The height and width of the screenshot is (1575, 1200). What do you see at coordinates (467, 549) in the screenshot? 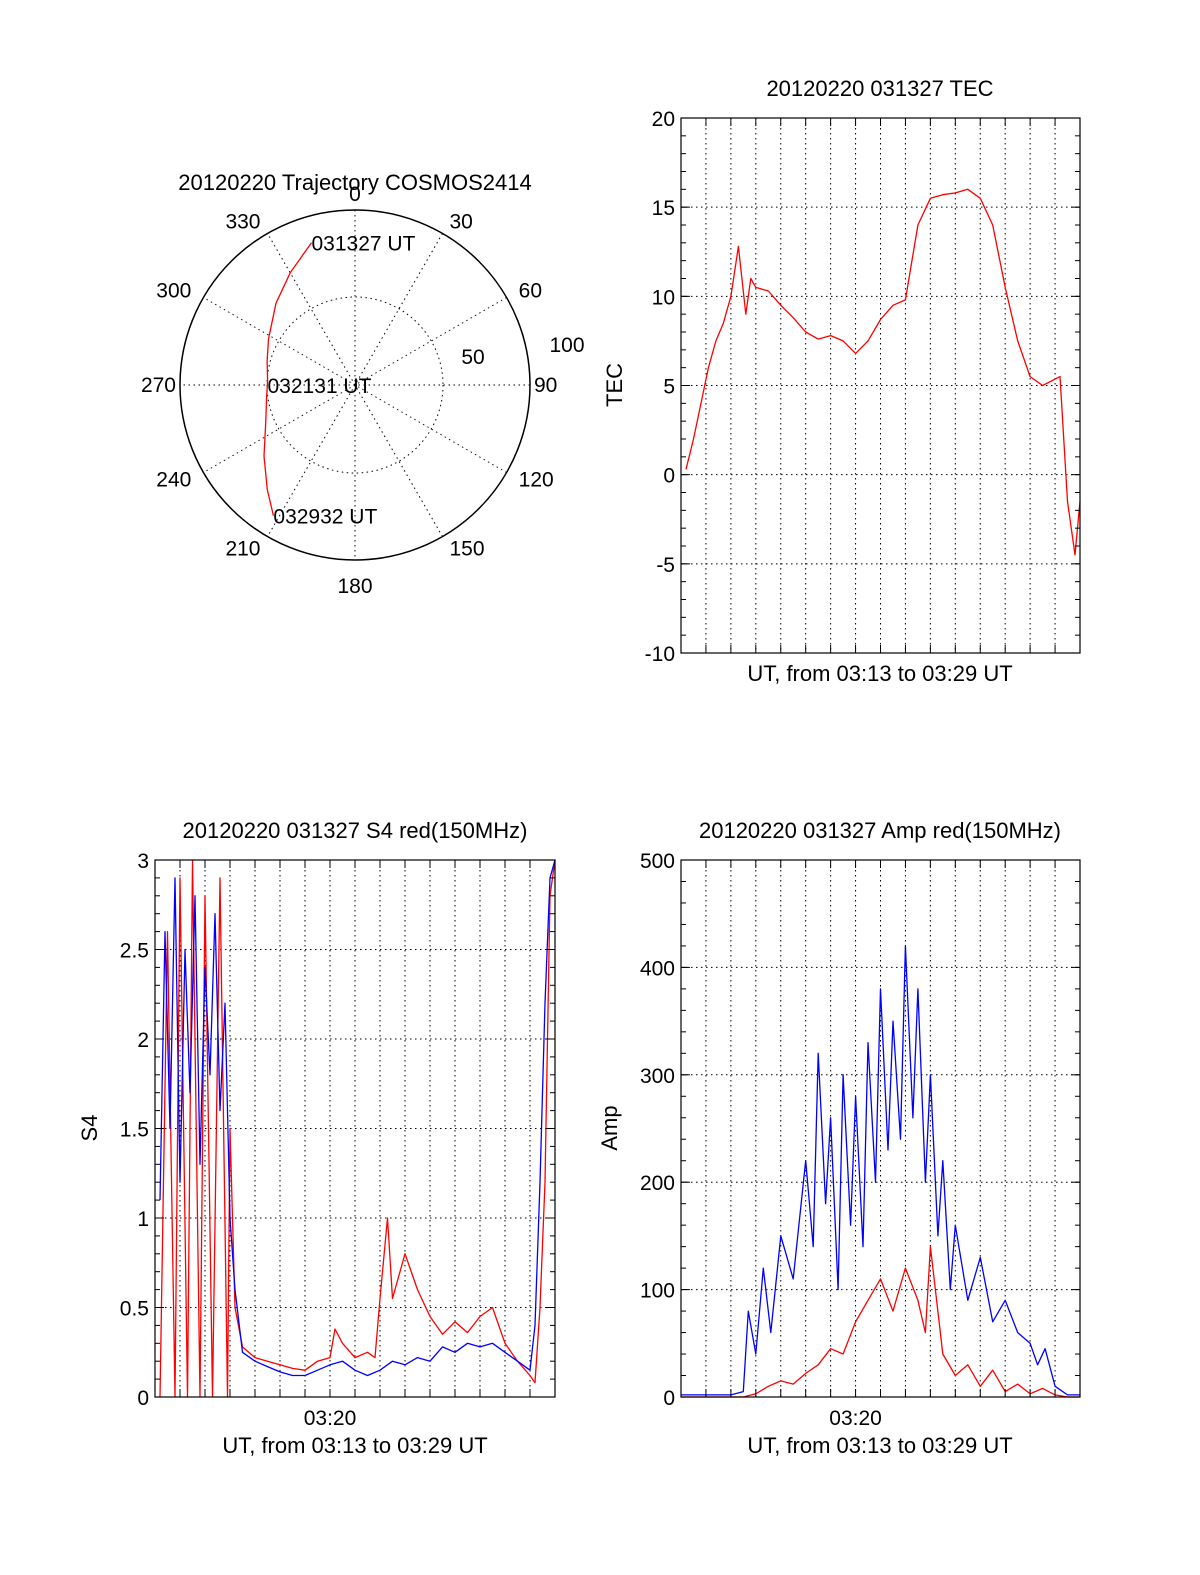
I see `azimuth-label-150: 150` at bounding box center [467, 549].